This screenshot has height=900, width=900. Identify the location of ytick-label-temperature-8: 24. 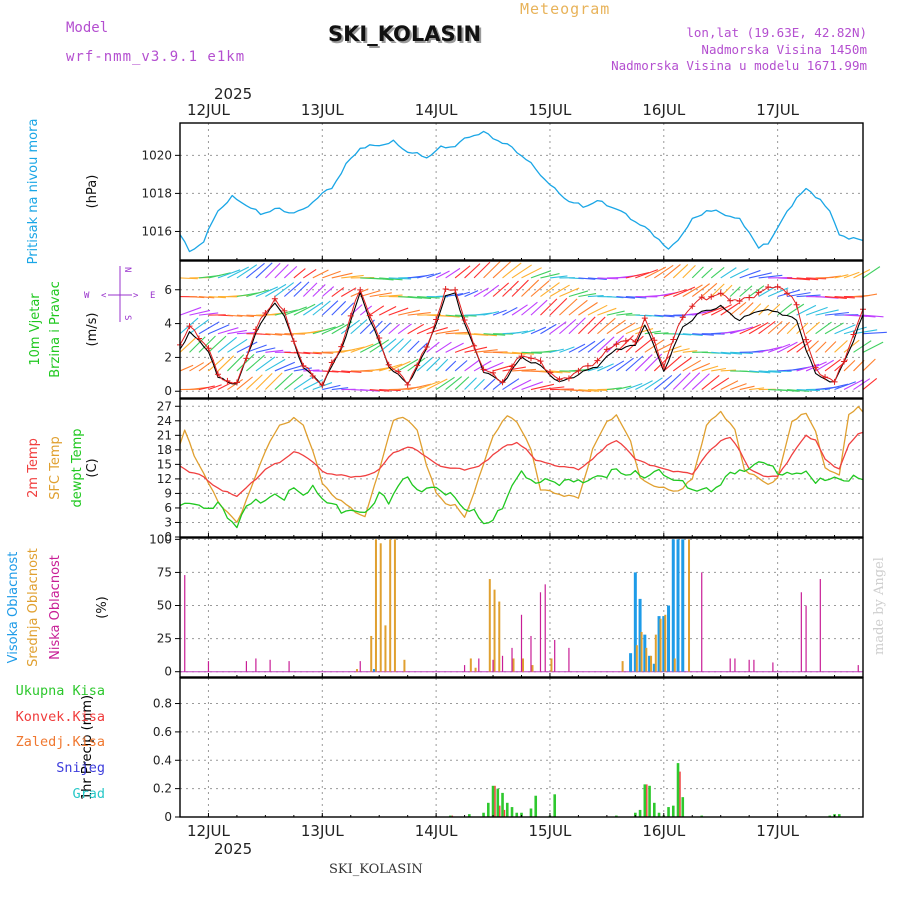
(164, 421).